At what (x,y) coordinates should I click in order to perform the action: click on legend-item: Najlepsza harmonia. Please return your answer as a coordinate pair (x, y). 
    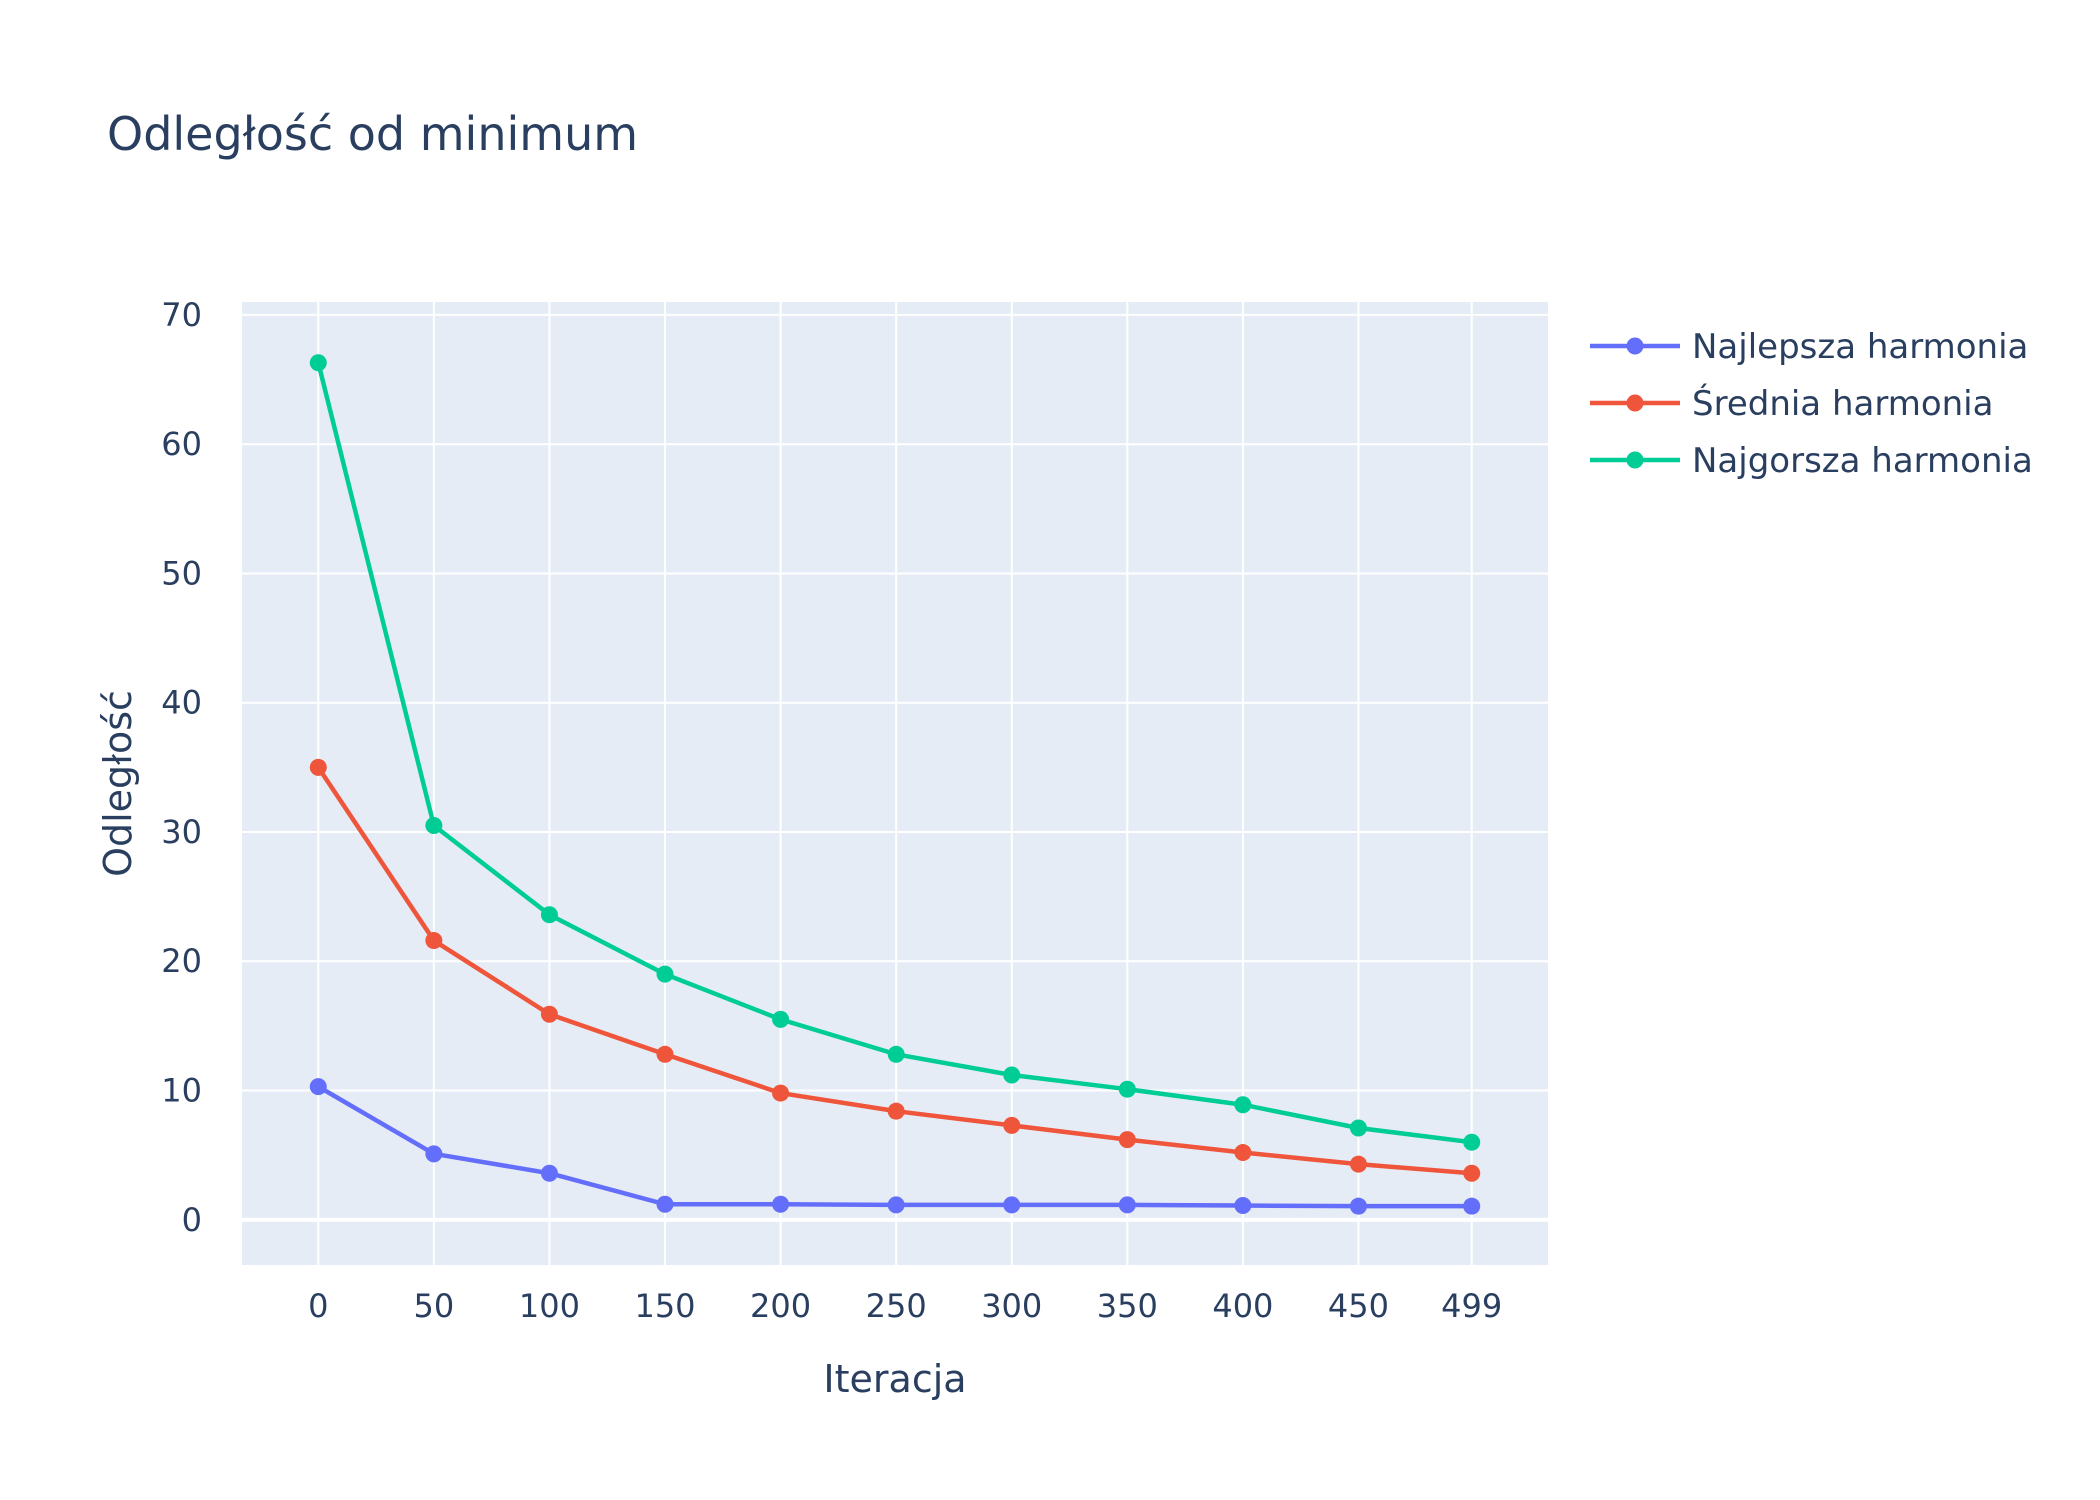
    Looking at the image, I should click on (1809, 347).